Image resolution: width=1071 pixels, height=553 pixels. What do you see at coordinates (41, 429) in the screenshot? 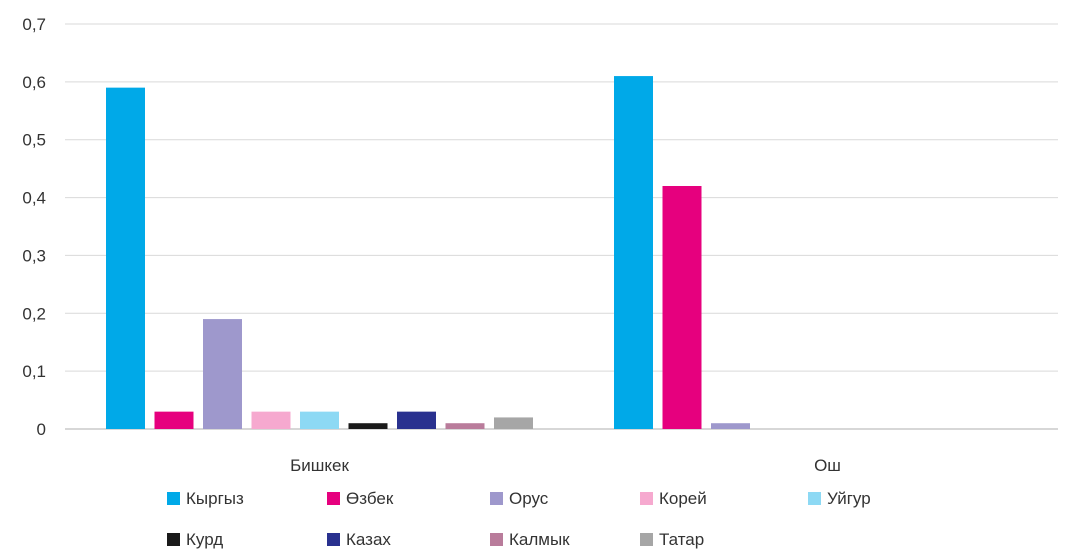
I see `y-tick-label: 0` at bounding box center [41, 429].